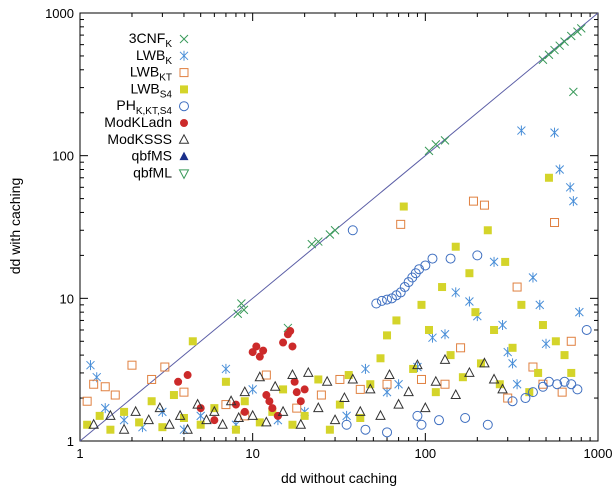 This screenshot has height=489, width=613. Describe the element at coordinates (184, 123) in the screenshot. I see `legend-marker-modkladn` at that location.